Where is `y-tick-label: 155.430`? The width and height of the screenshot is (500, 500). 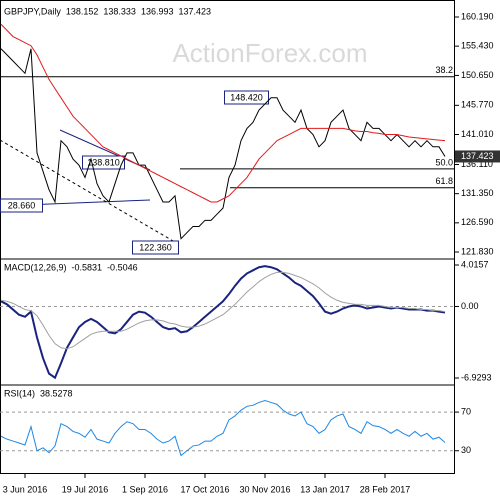
y-tick-label: 155.430 is located at coordinates (477, 46).